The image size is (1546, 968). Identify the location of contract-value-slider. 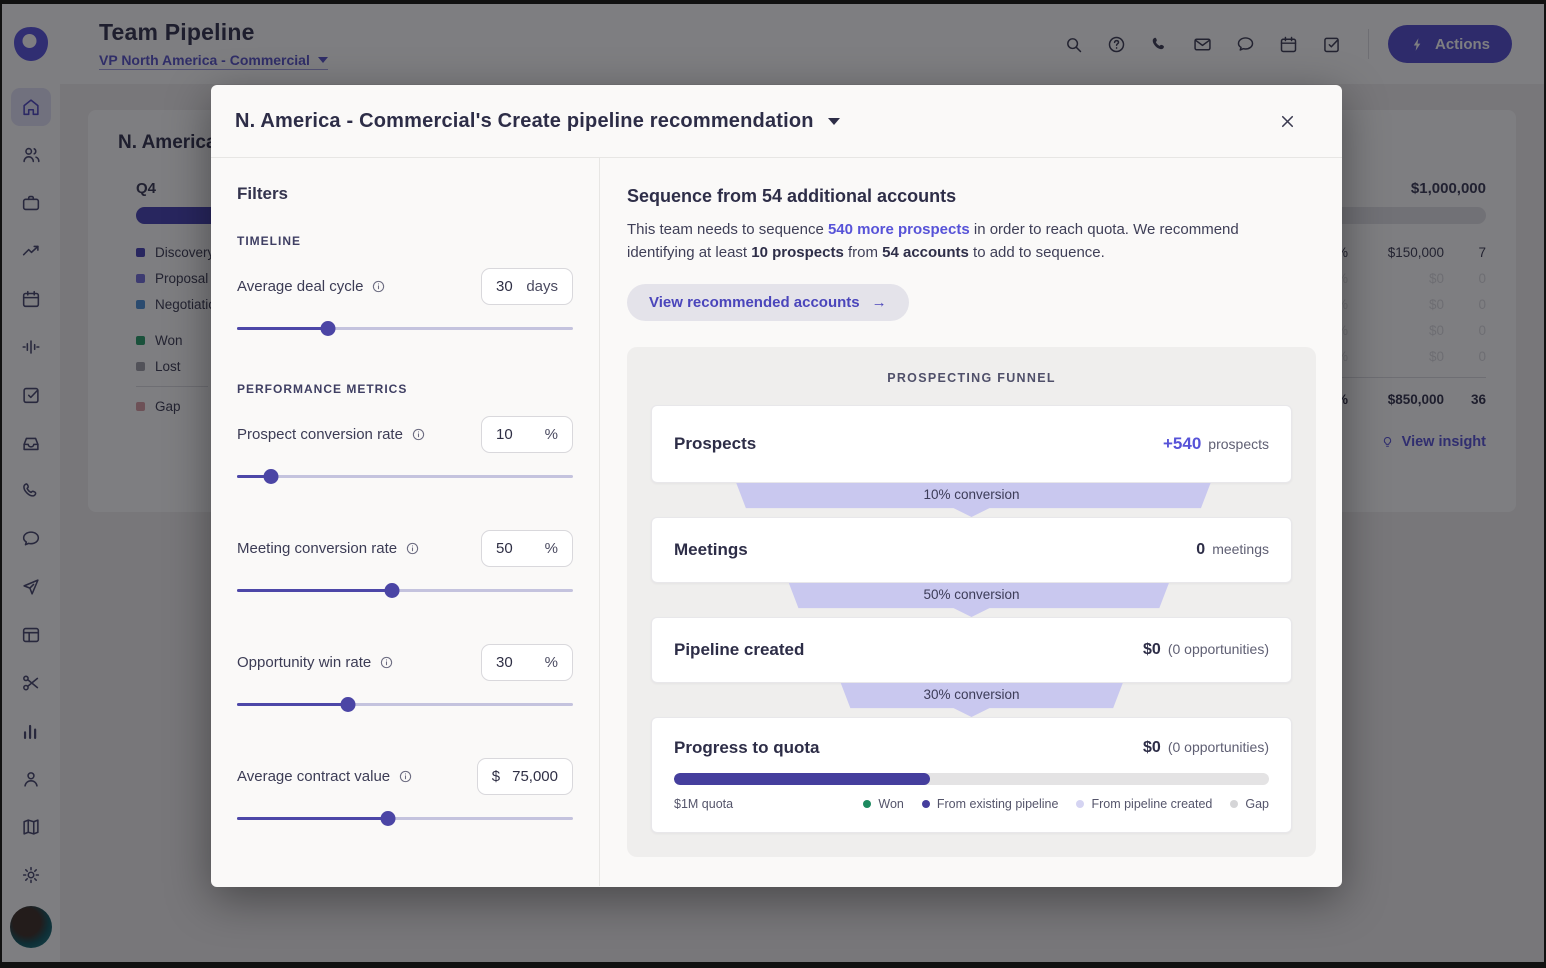
(405, 818).